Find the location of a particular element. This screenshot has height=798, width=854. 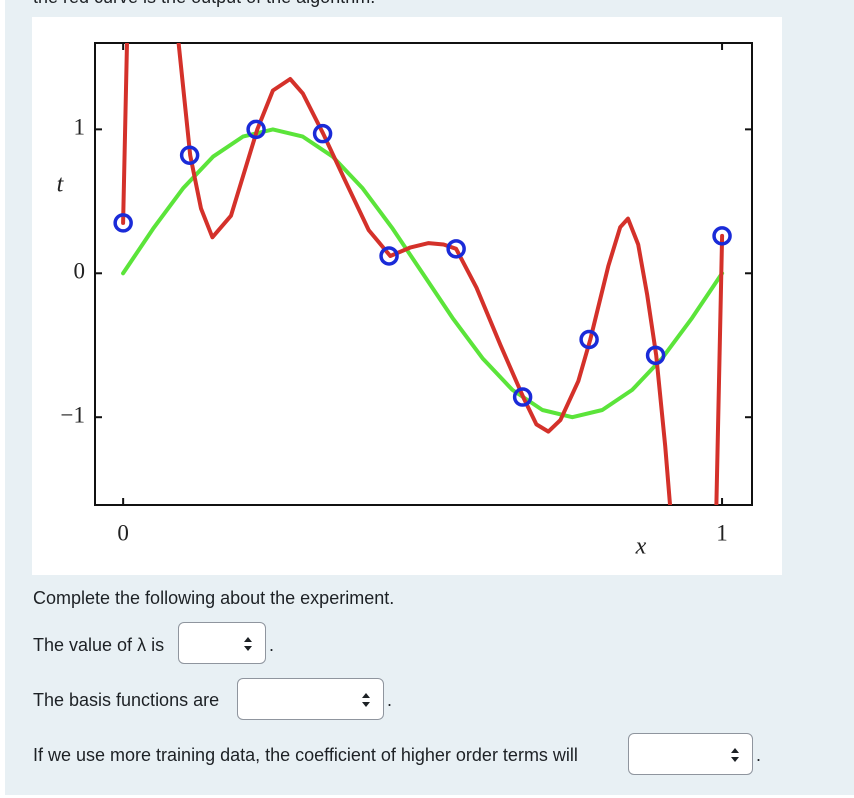

x-tick-label: 1 is located at coordinates (722, 532).